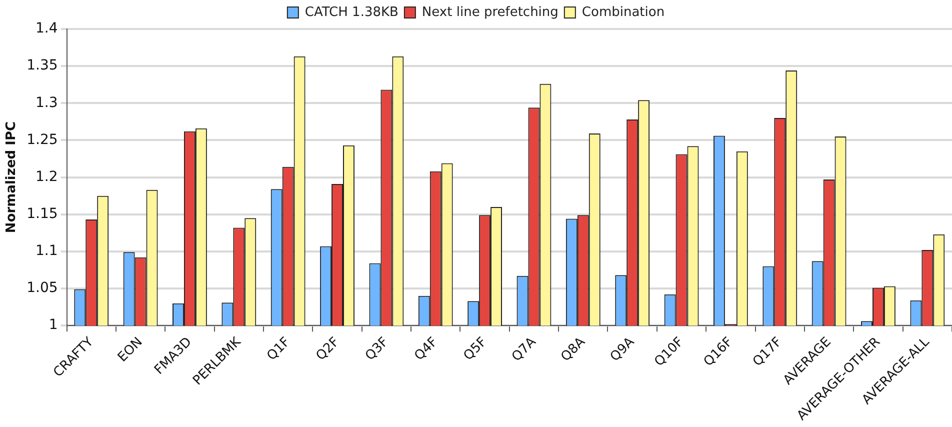 This screenshot has width=952, height=427. Describe the element at coordinates (47, 251) in the screenshot. I see `y-tick-label: 1.1` at that location.